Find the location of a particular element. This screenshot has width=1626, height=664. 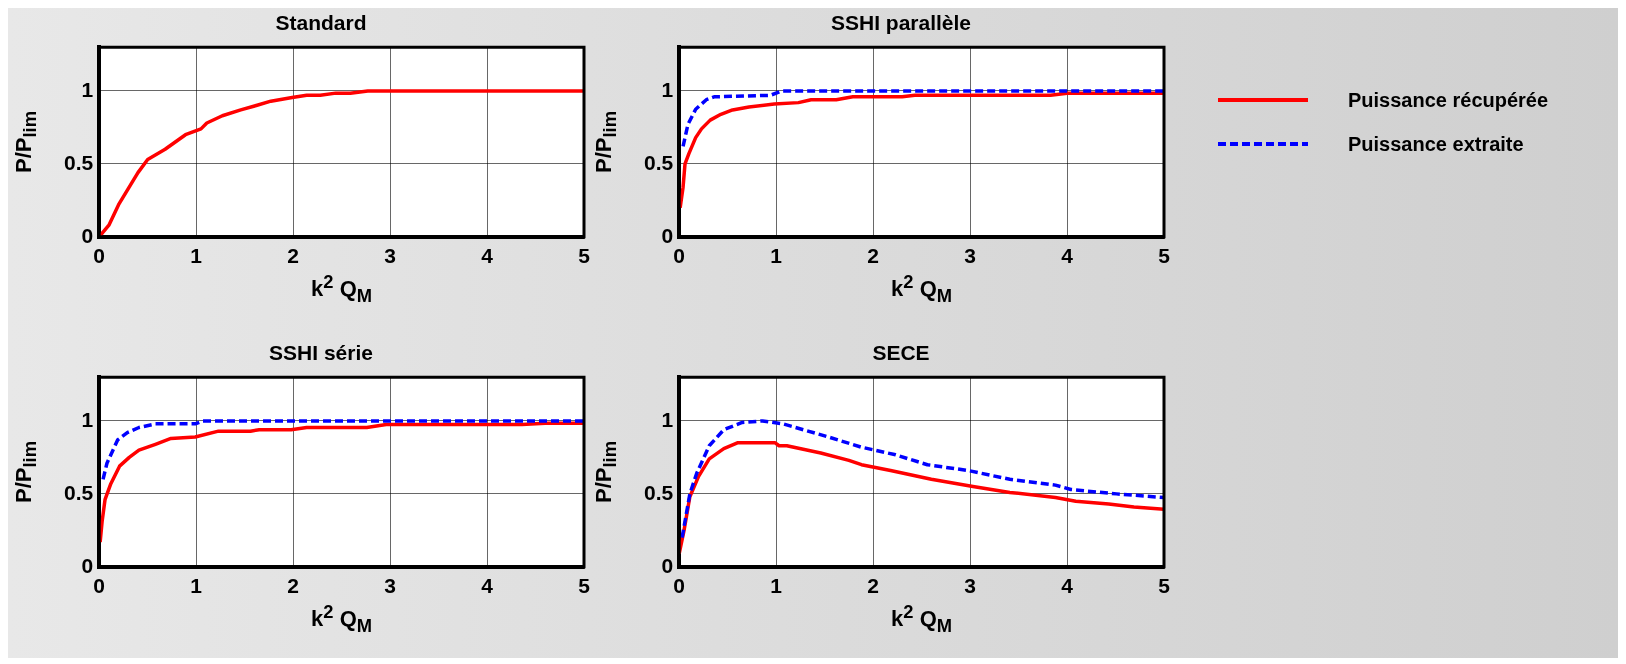

legend-label: Puissance extraite is located at coordinates (1436, 144).